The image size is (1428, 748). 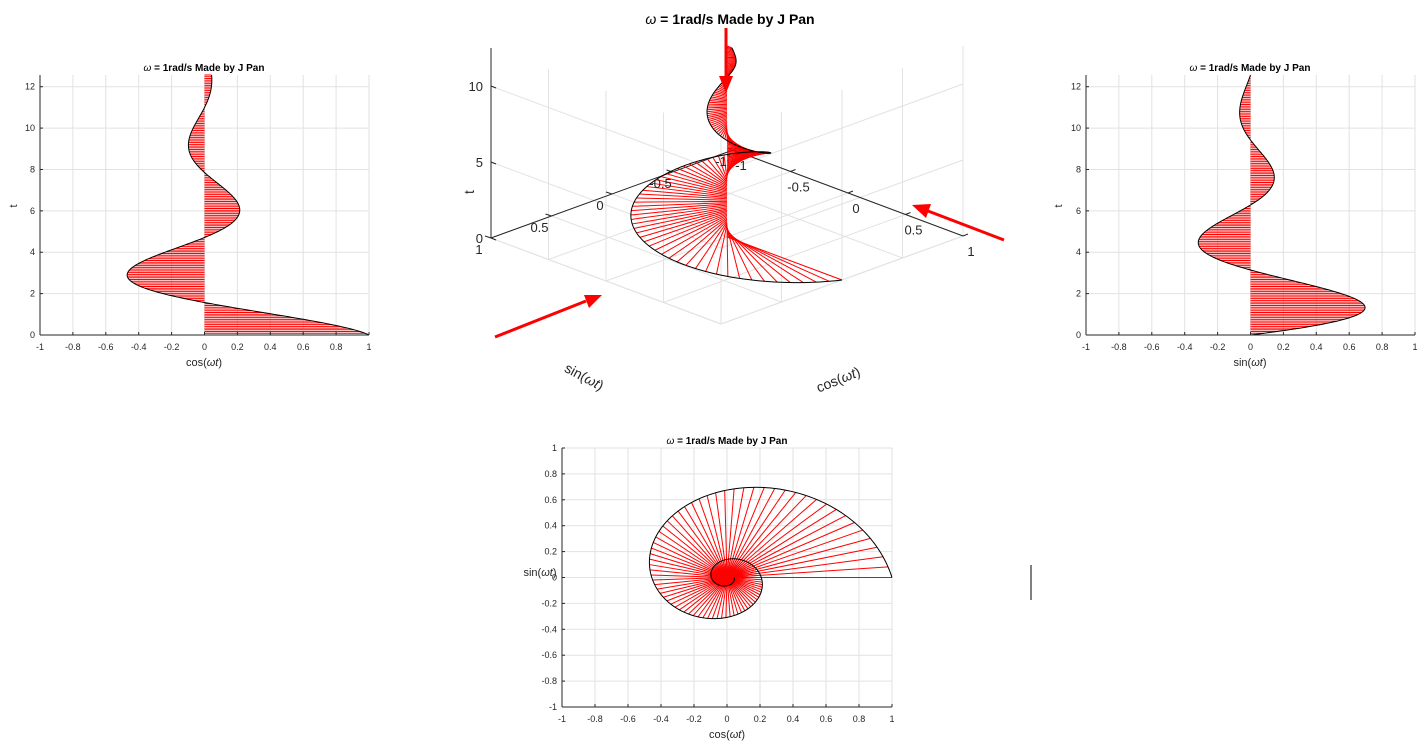 I want to click on chart-bottom-ytick-labels: -1 -0.8 -0.6 -0.4 -0.2 0 0.2 0.4 0.6 0.8 1, so click(x=549, y=577).